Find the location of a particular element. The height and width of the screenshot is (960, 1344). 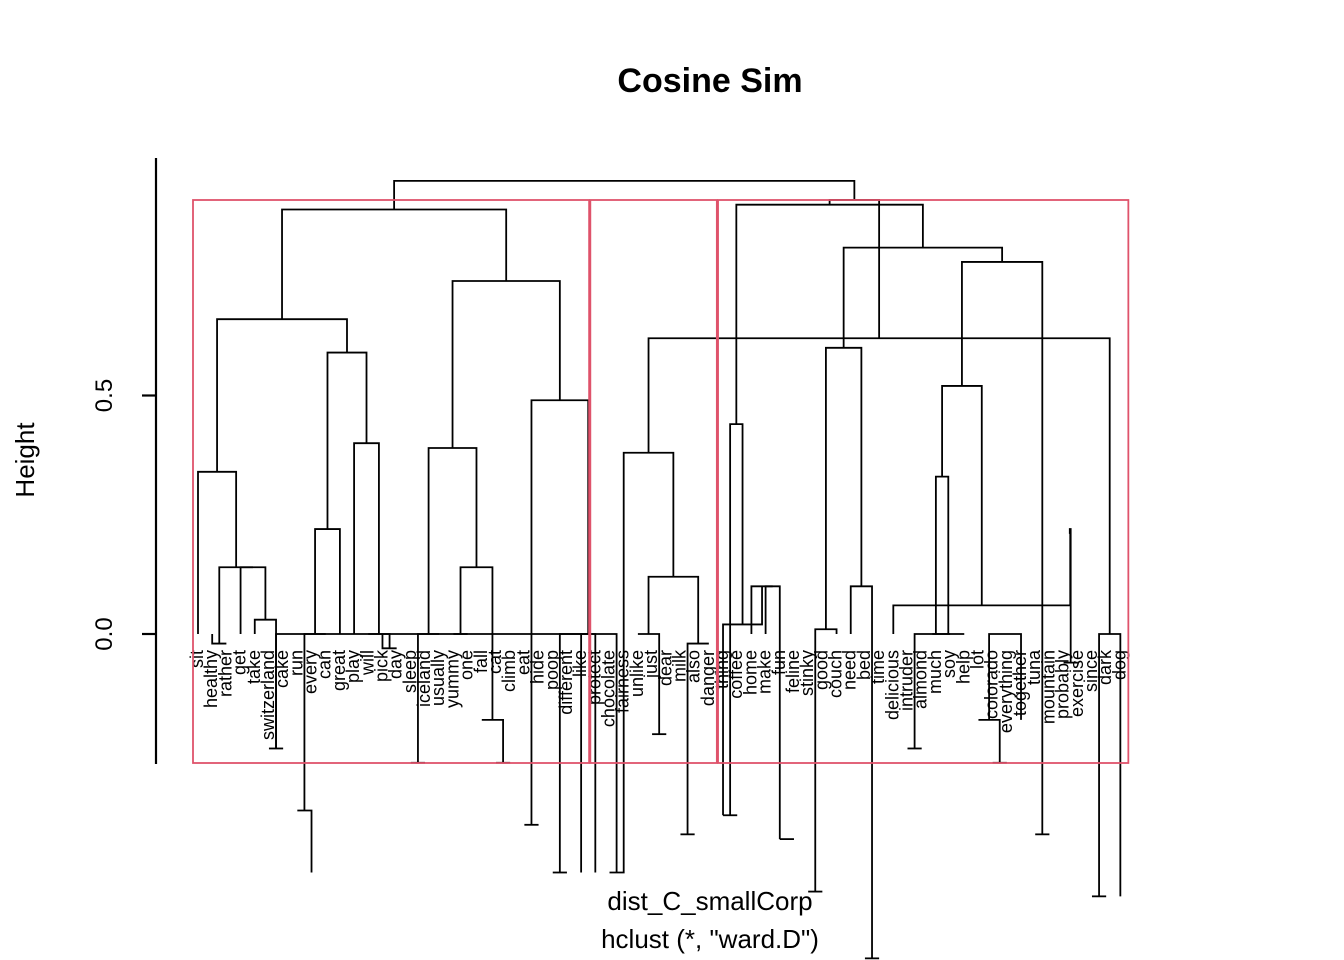

leaf-label: milk is located at coordinates (679, 665).